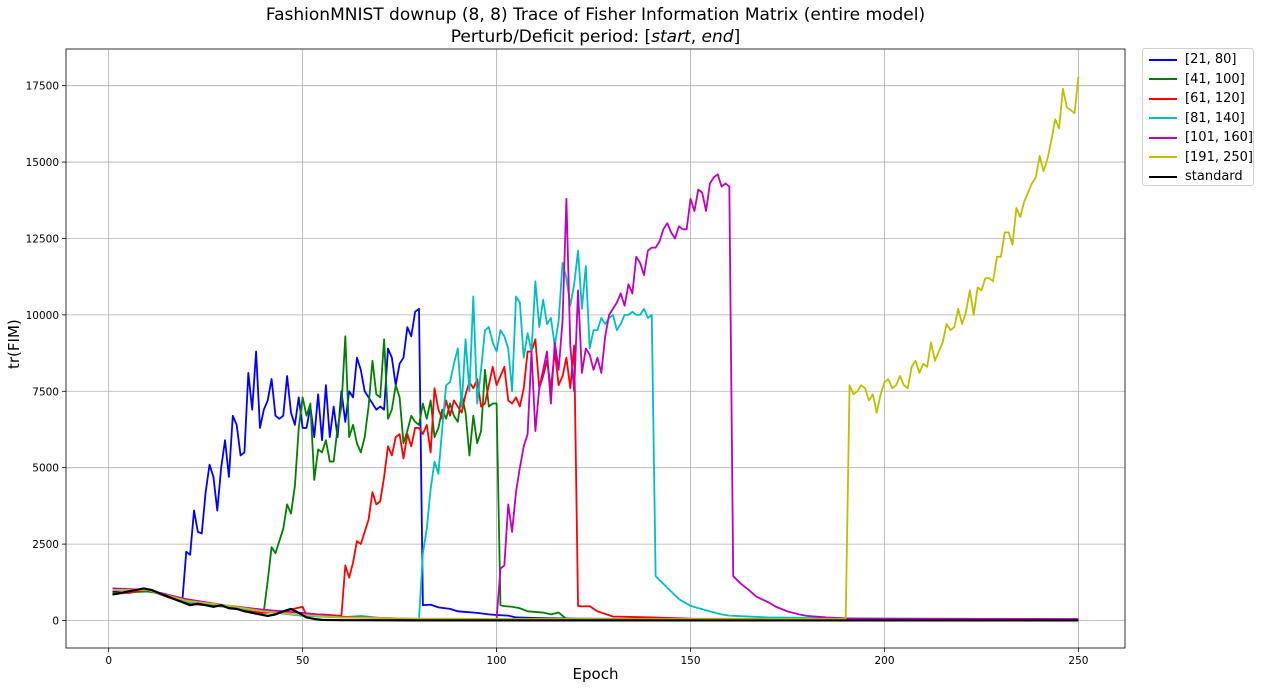  What do you see at coordinates (1215, 118) in the screenshot?
I see `legend-label: [81, 140]` at bounding box center [1215, 118].